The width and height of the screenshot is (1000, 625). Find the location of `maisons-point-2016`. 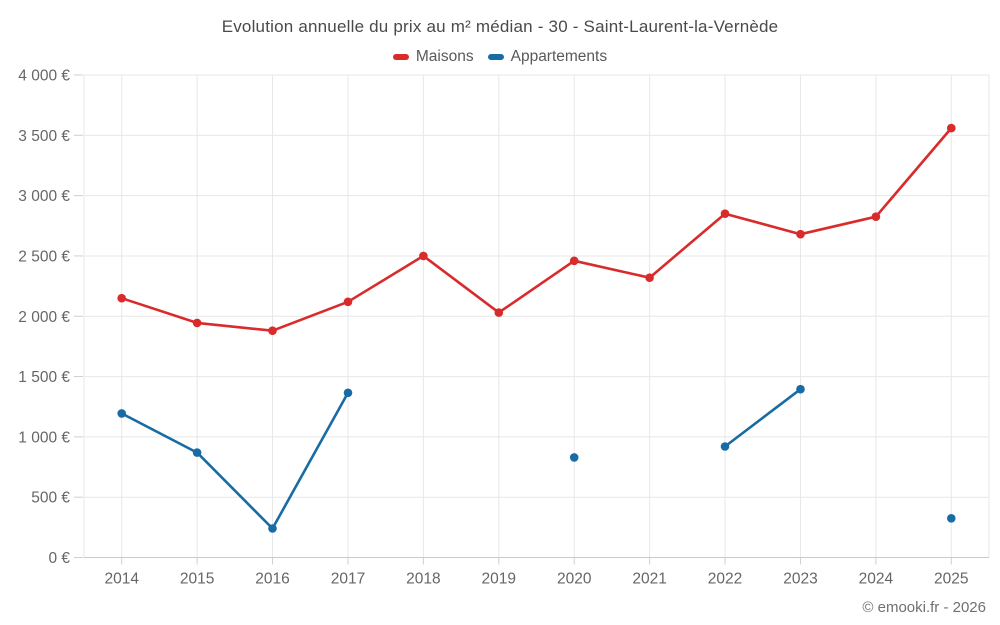

maisons-point-2016 is located at coordinates (272, 331).